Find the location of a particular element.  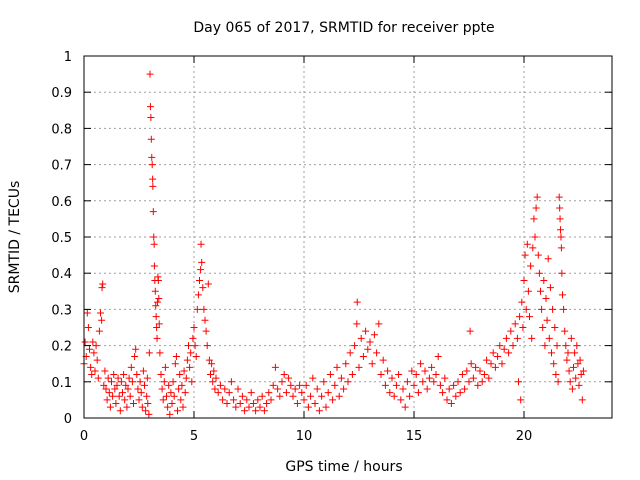

y-tick-label: 0.9 is located at coordinates (61, 93).